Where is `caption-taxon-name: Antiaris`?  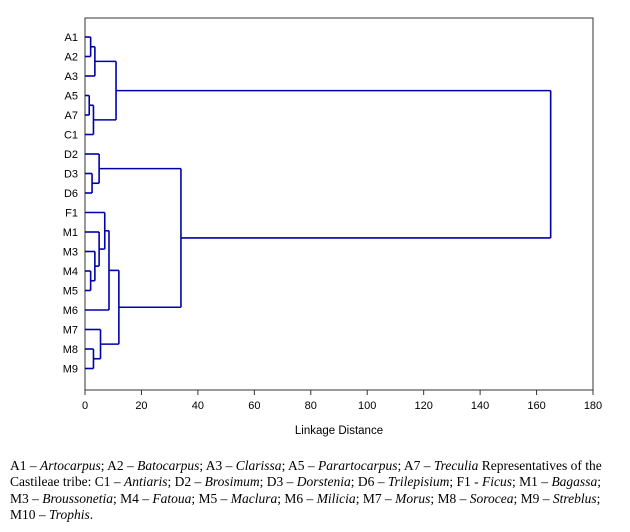 caption-taxon-name: Antiaris is located at coordinates (145, 482).